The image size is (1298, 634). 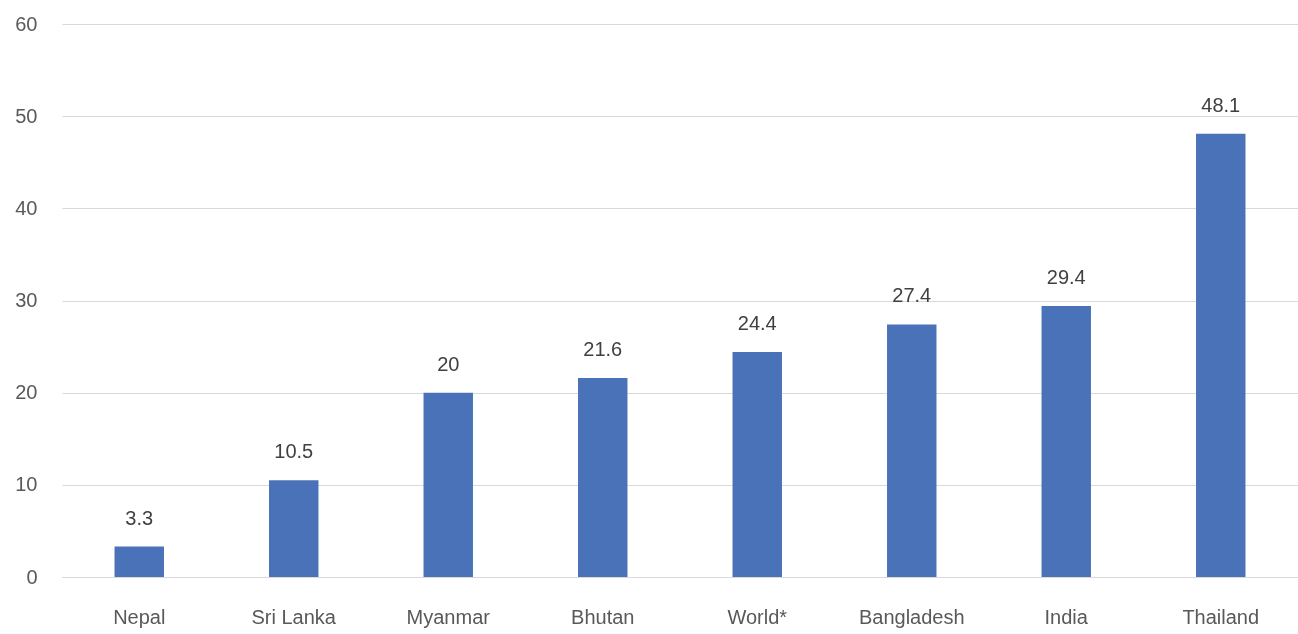 I want to click on y-tick-label: 10, so click(x=26, y=484).